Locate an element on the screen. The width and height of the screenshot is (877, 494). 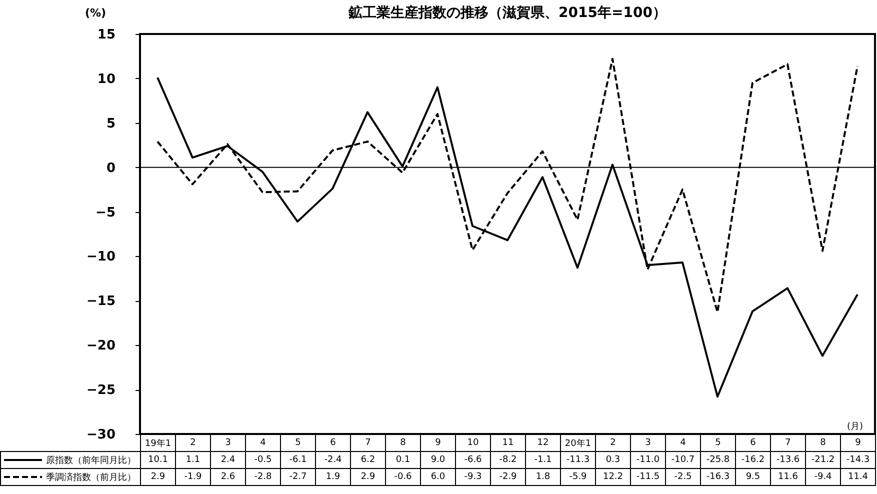
legend-label: 季調済指数（前月比） is located at coordinates (70, 477).